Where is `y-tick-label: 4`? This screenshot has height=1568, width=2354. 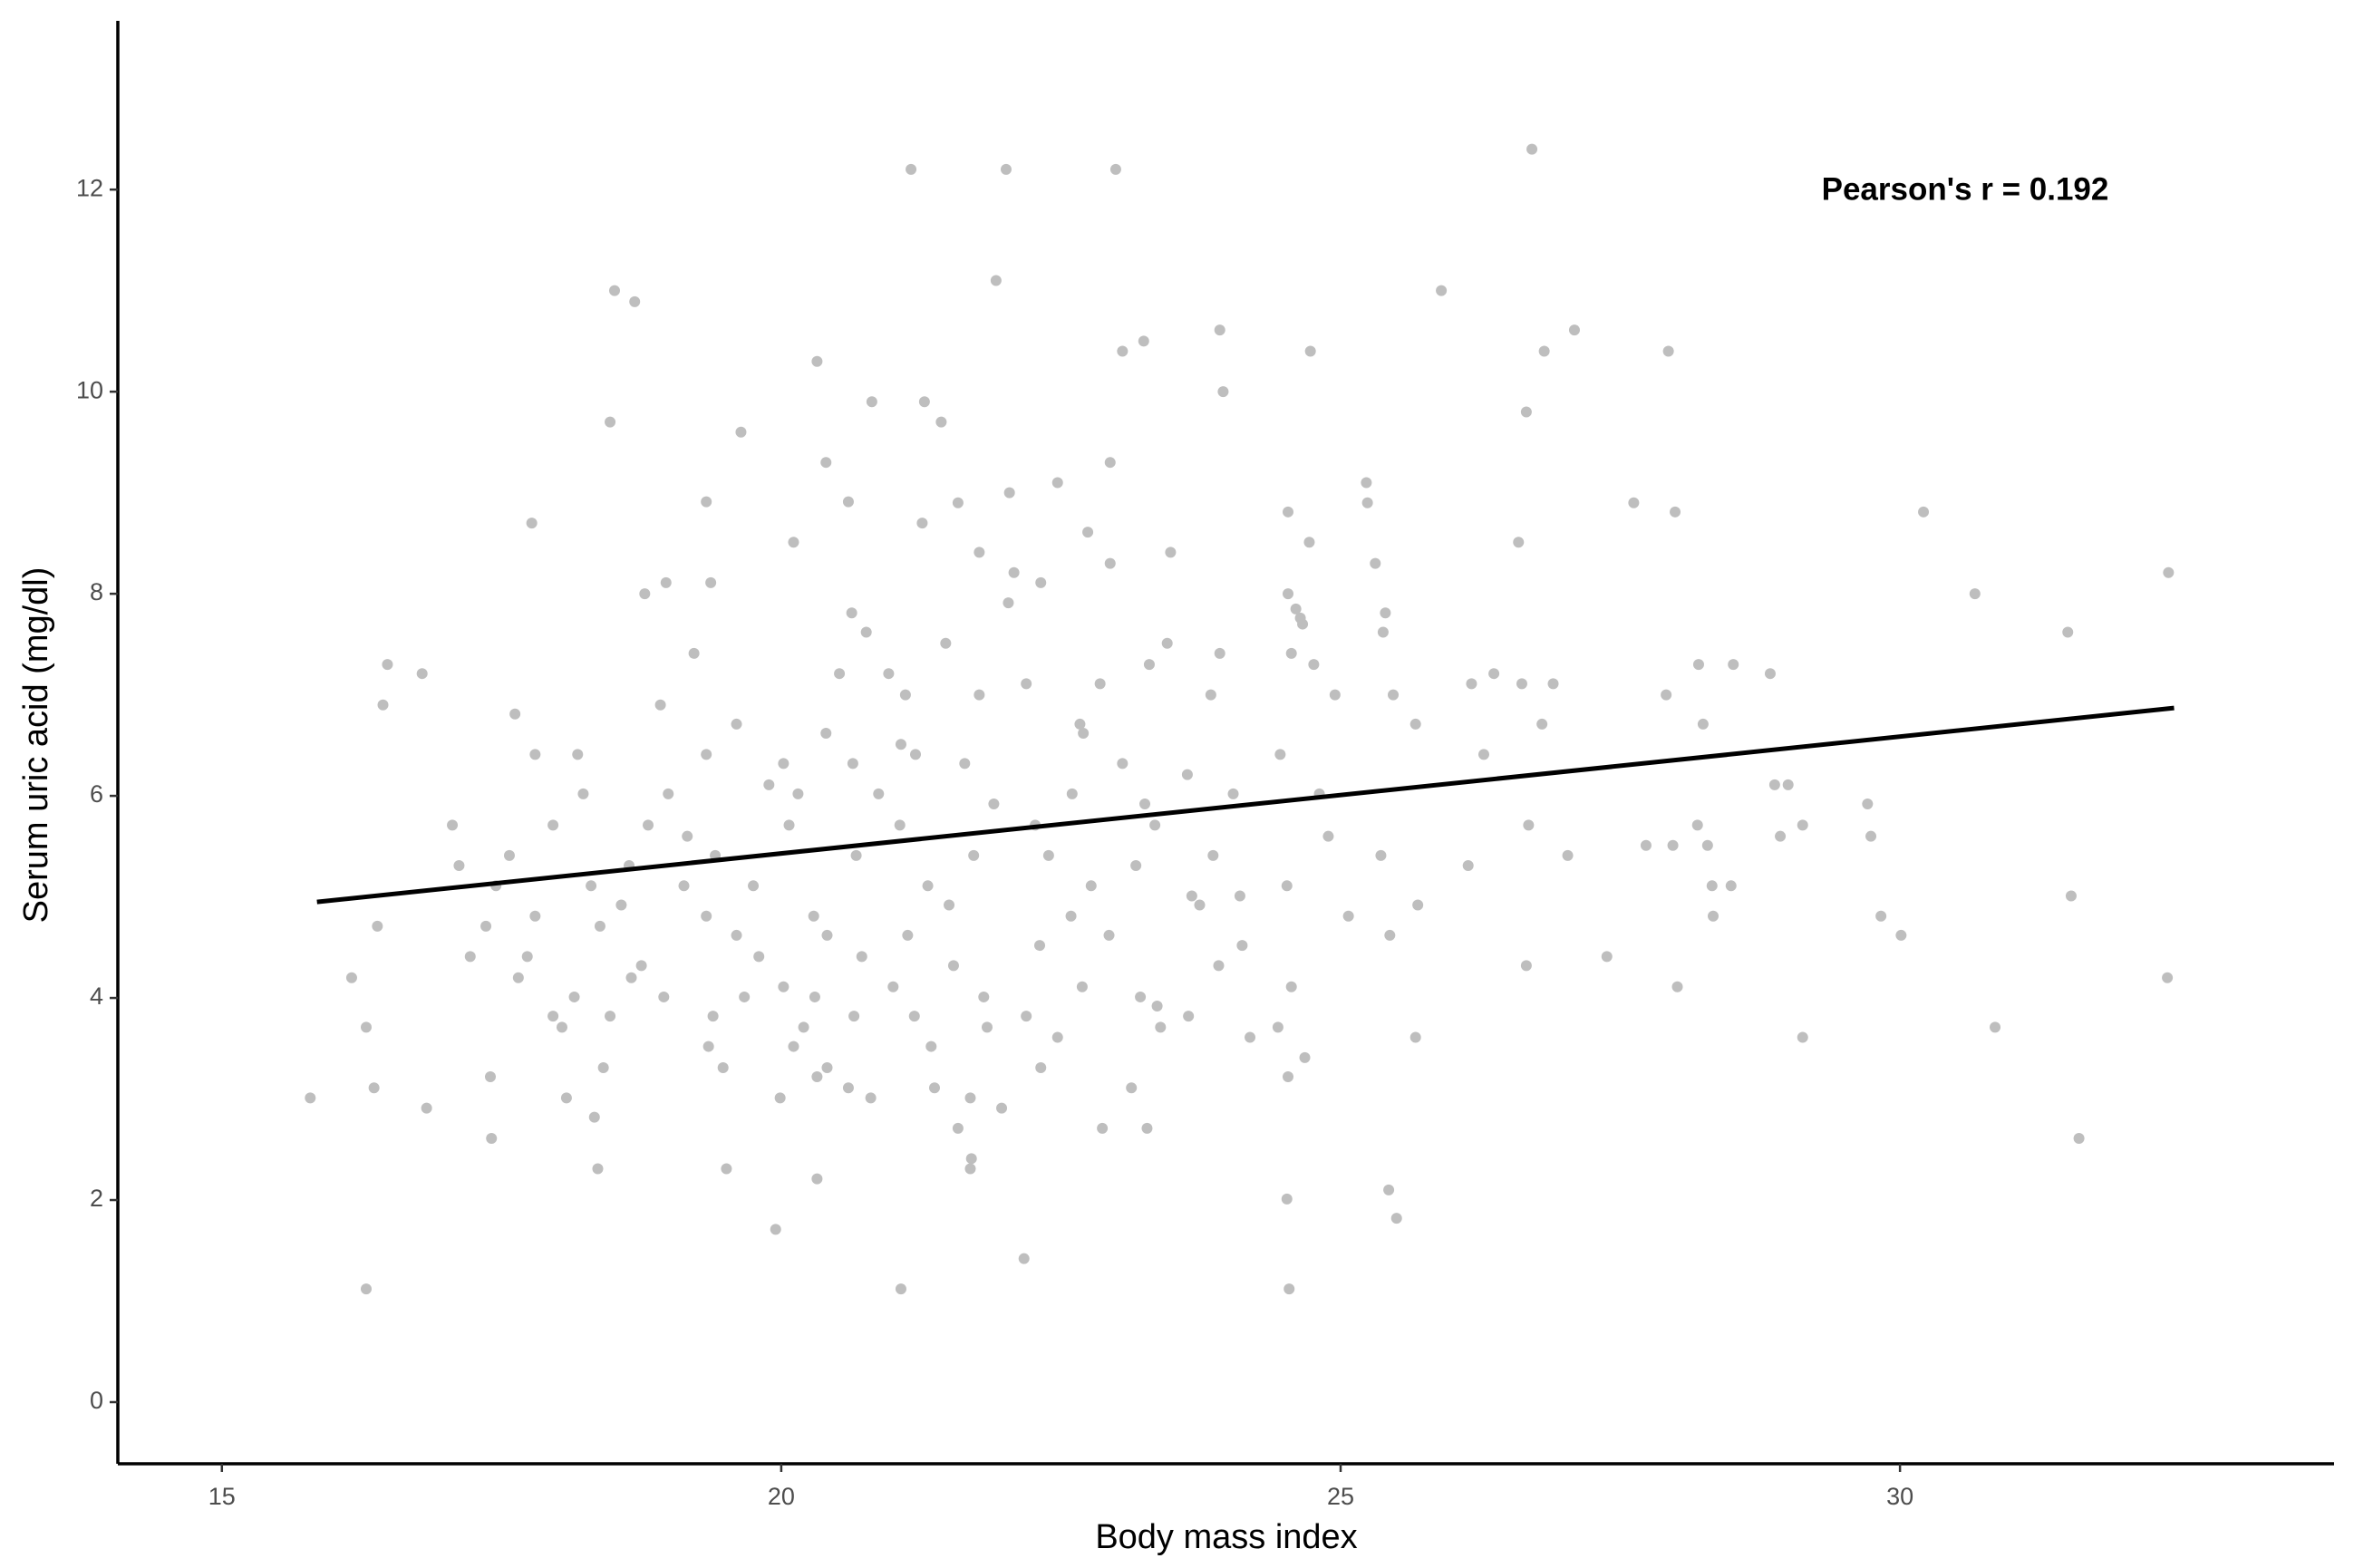 y-tick-label: 4 is located at coordinates (97, 996).